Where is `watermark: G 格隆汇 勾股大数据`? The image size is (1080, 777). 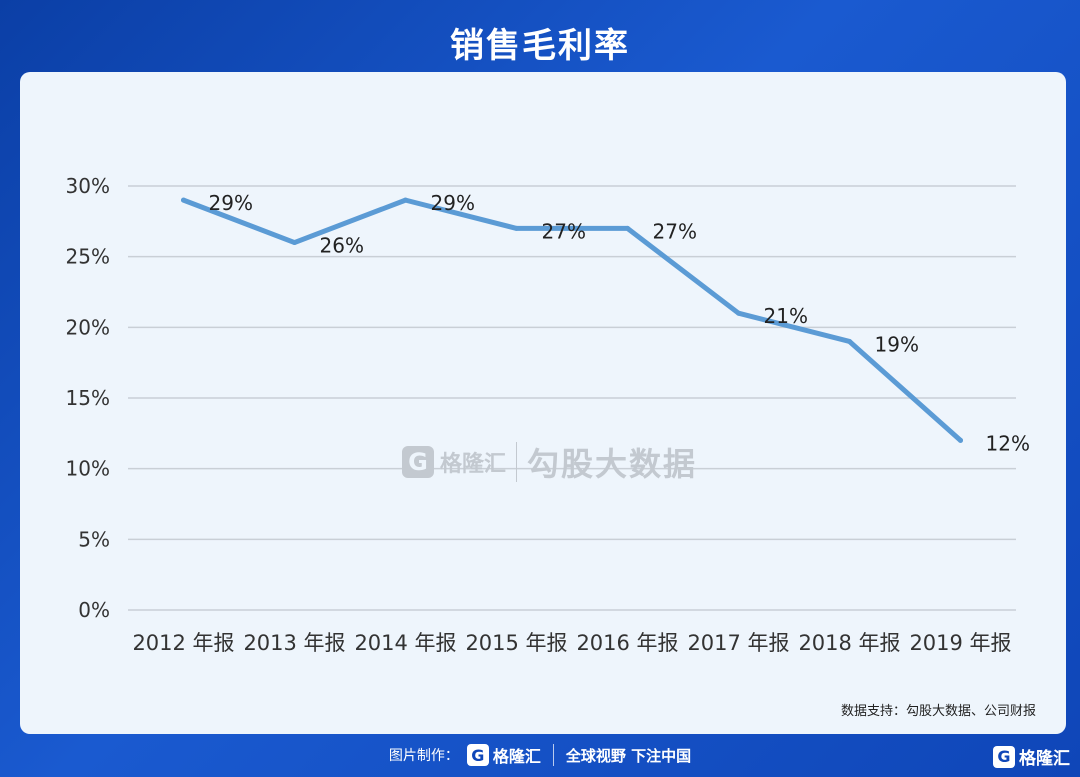
watermark: G 格隆汇 勾股大数据 is located at coordinates (549, 462).